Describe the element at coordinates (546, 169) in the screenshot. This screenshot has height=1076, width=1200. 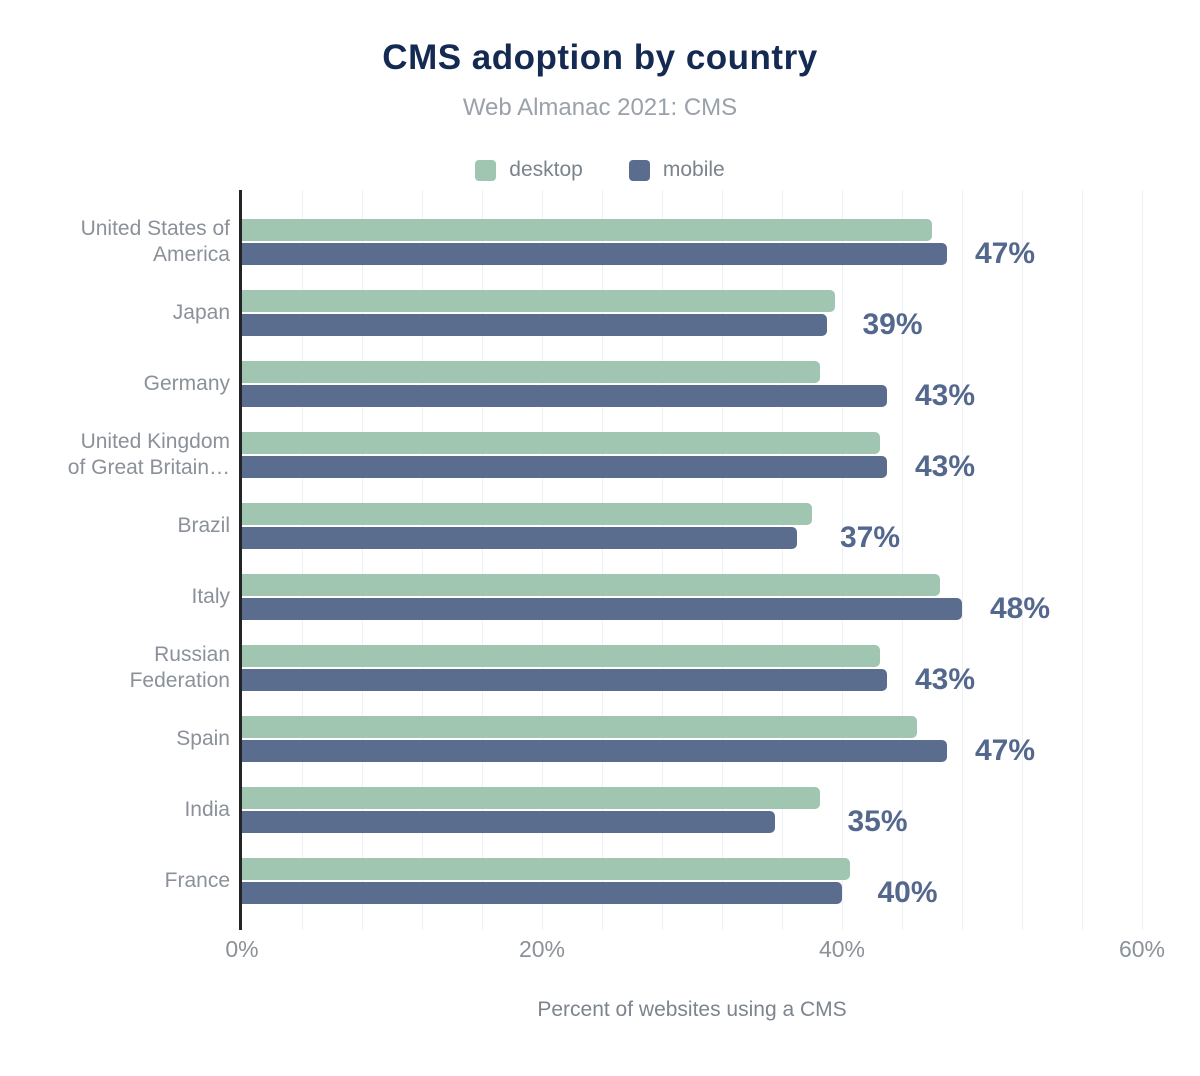
I see `legend-label: desktop` at that location.